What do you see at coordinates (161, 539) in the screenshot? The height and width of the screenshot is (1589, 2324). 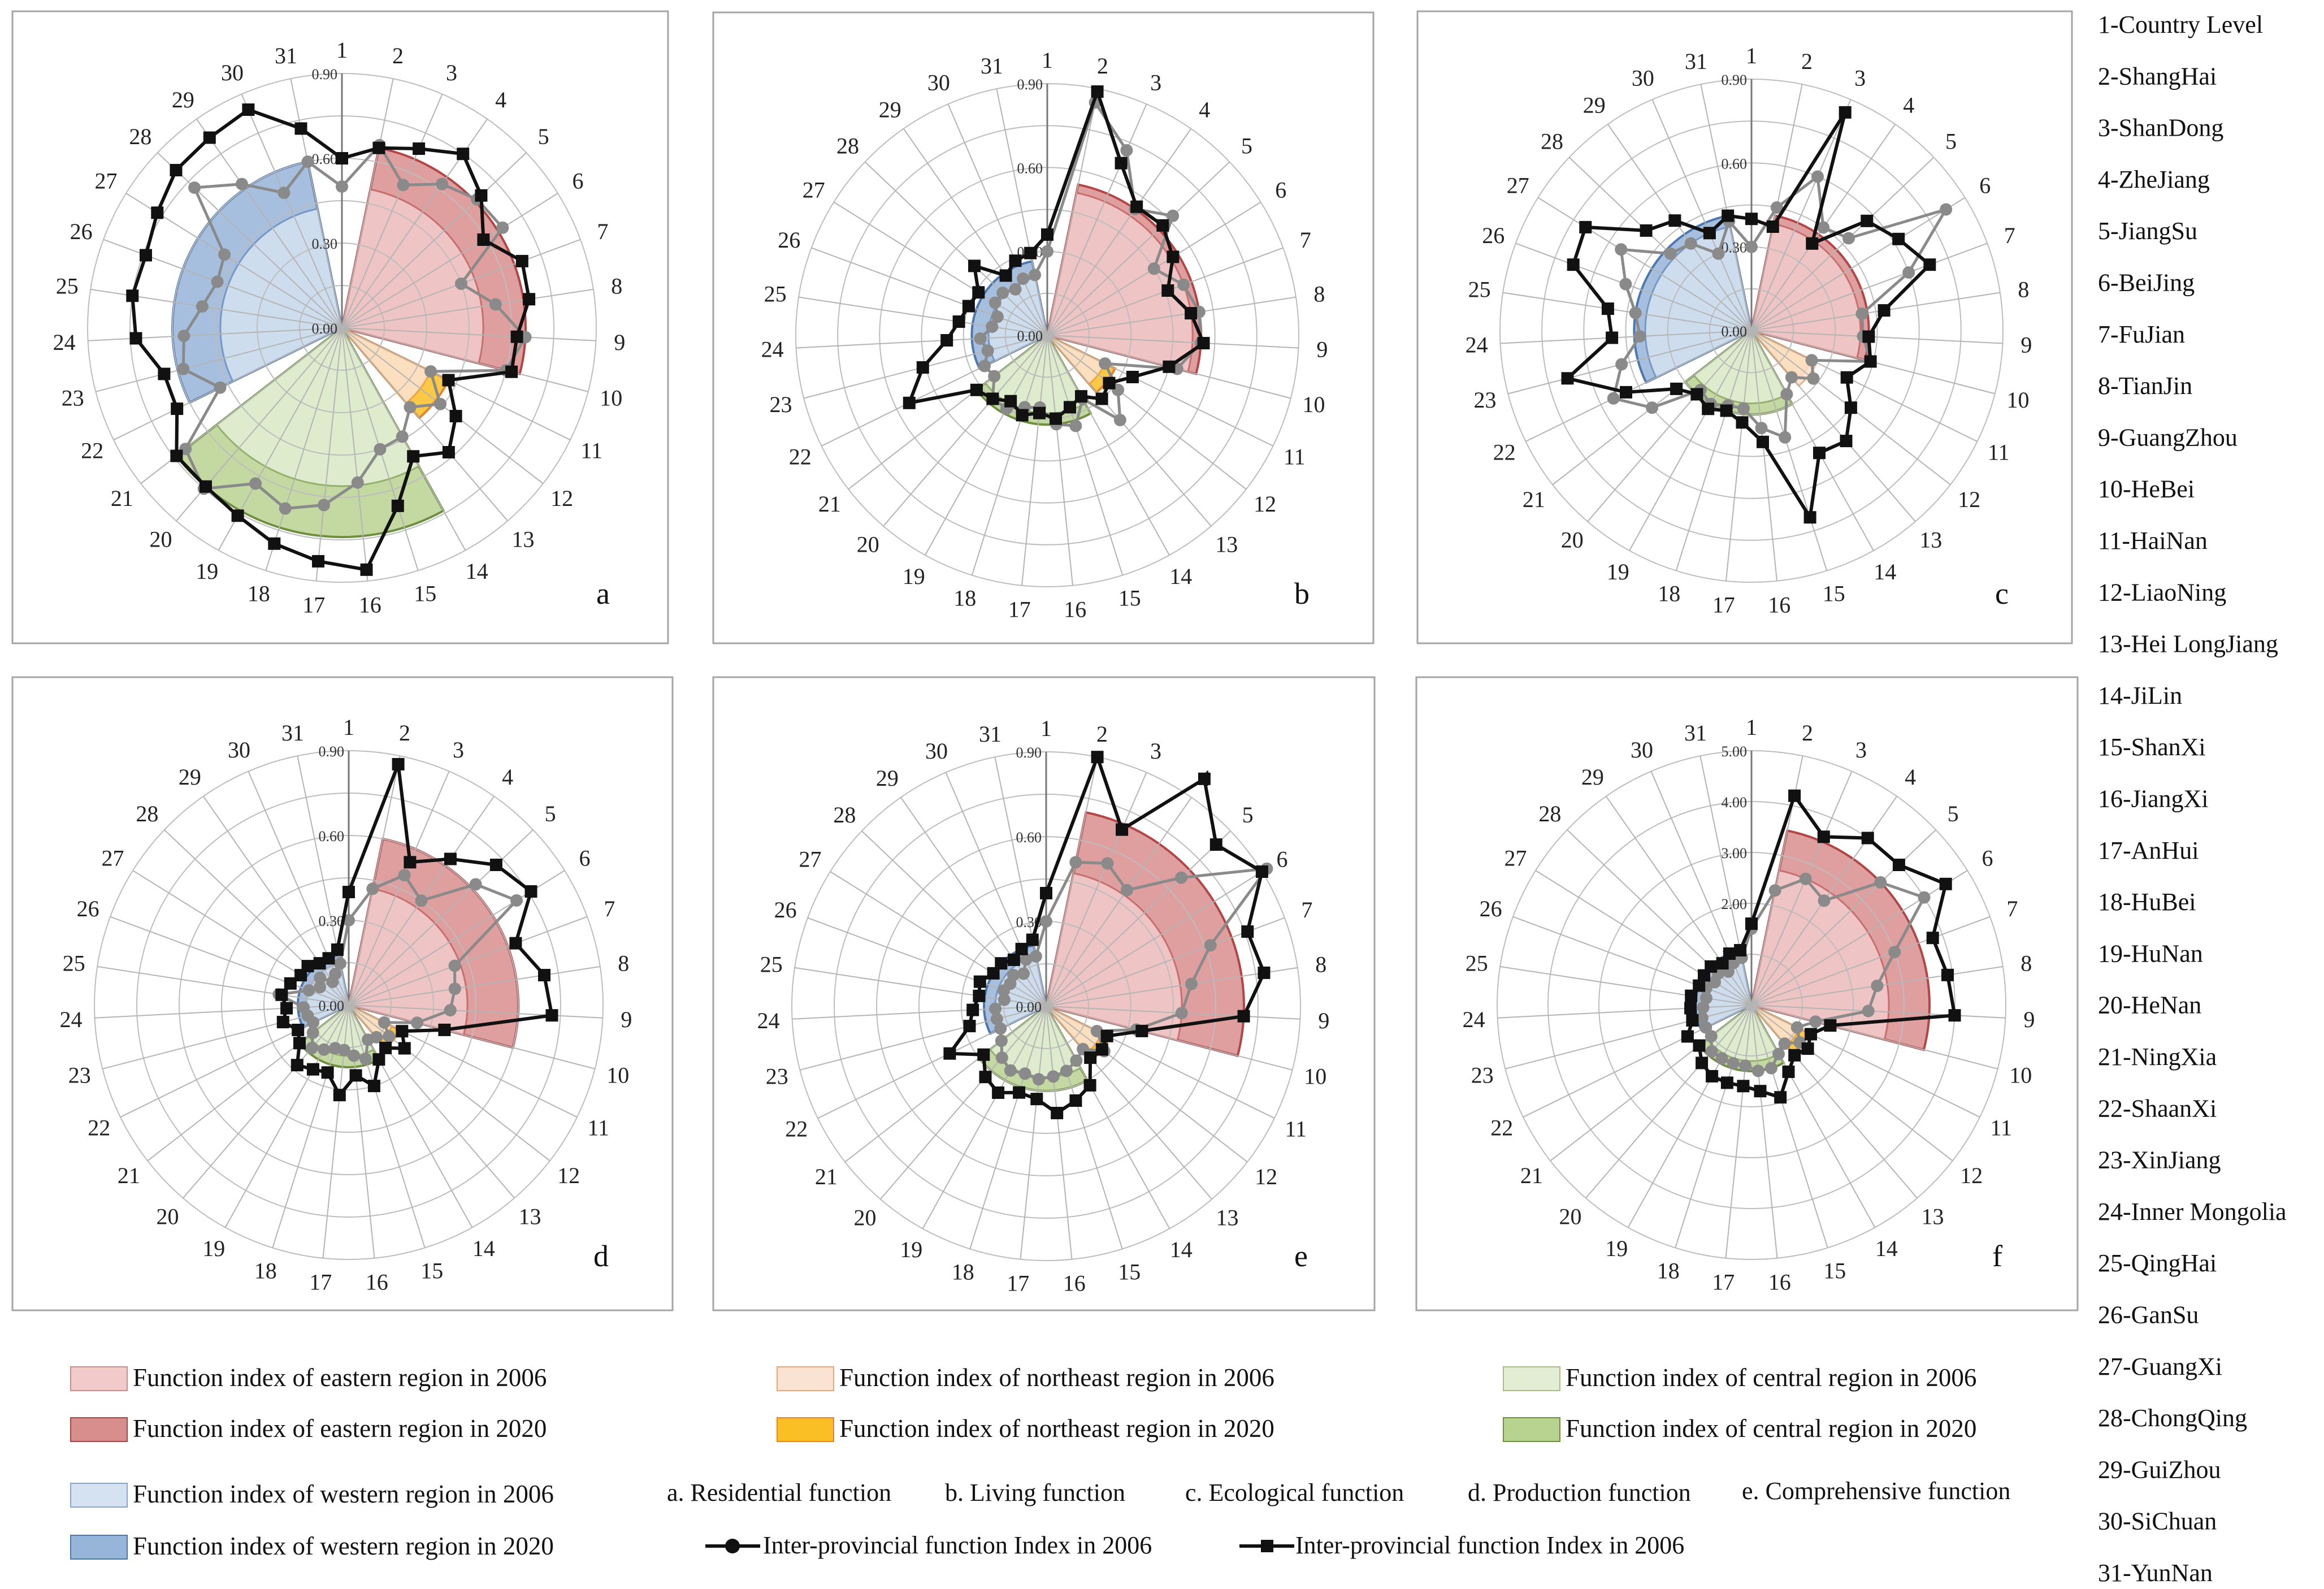 I see `category-label: 20` at bounding box center [161, 539].